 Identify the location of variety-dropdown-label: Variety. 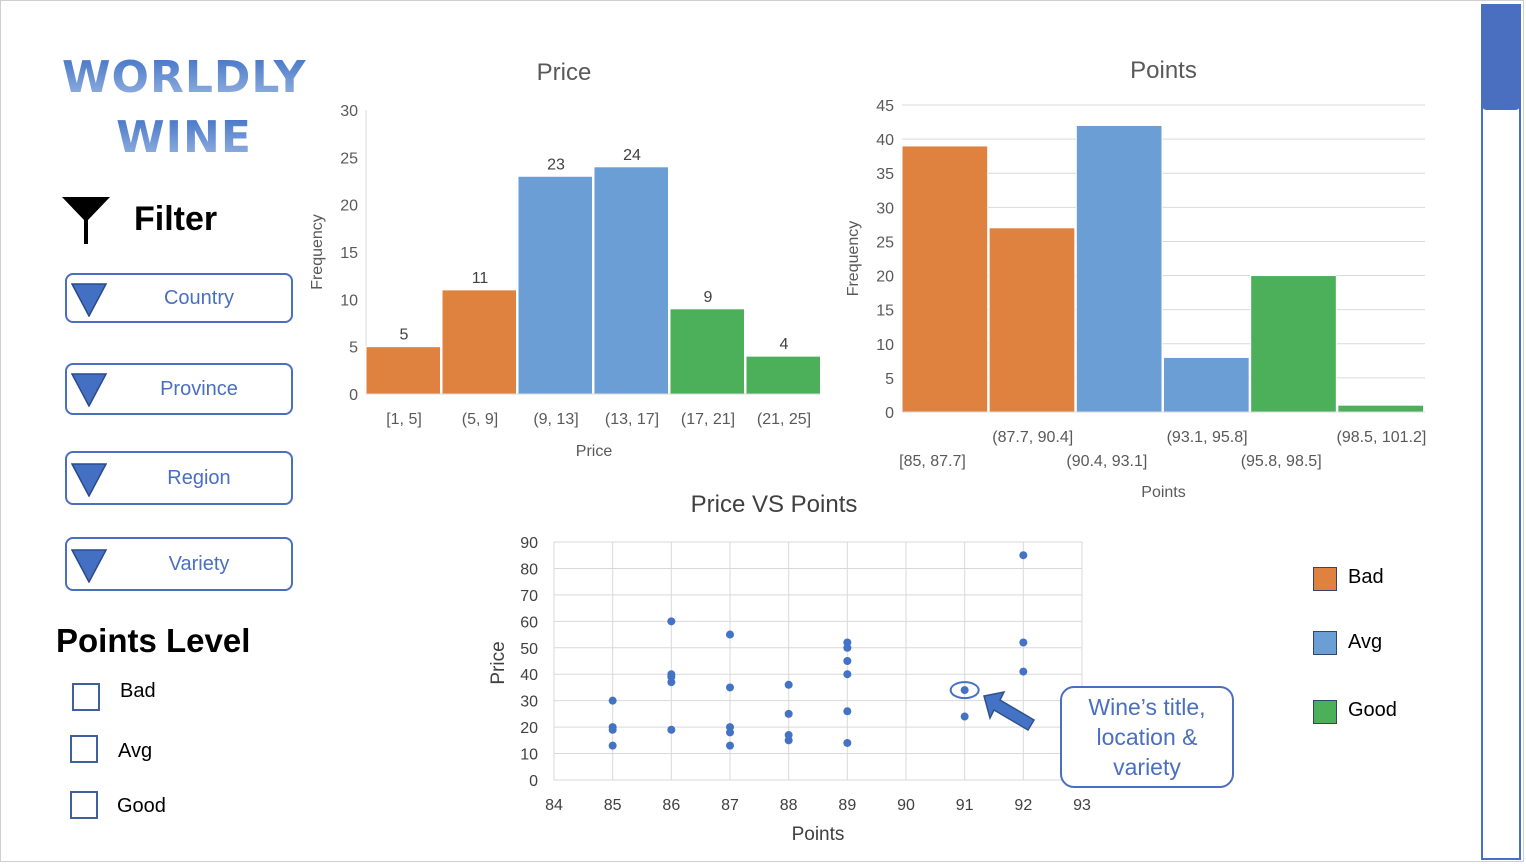
(199, 563).